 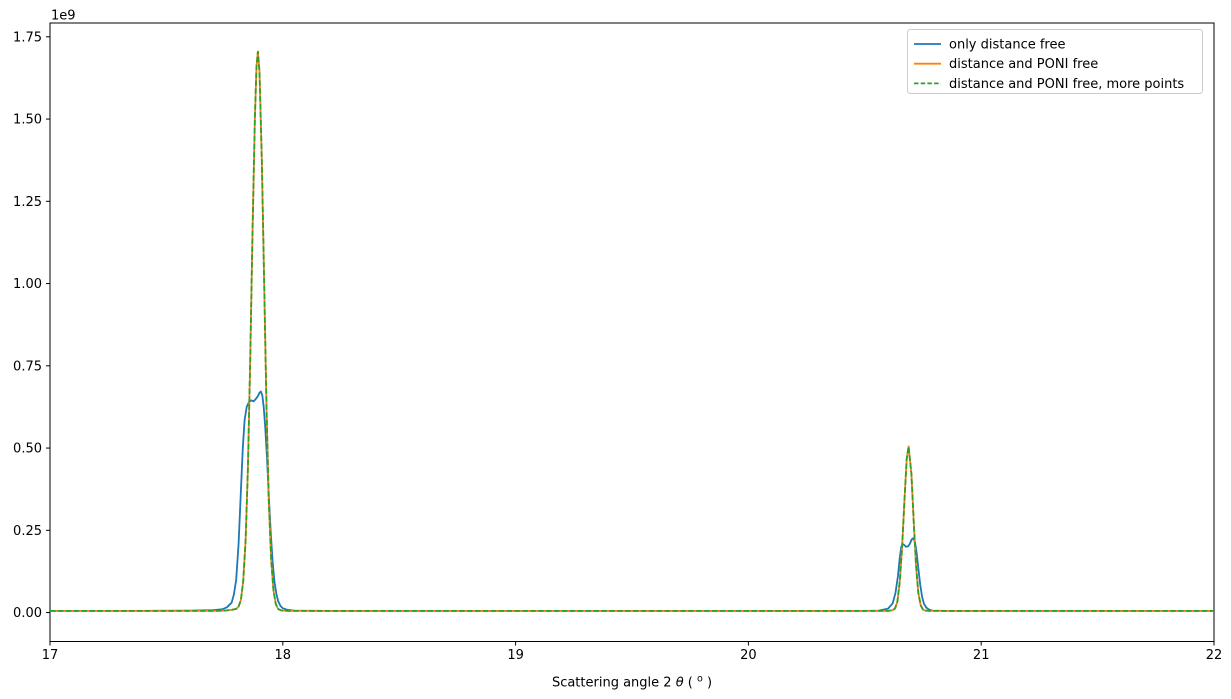 I want to click on y-tick-label: 0.75, so click(x=27, y=366).